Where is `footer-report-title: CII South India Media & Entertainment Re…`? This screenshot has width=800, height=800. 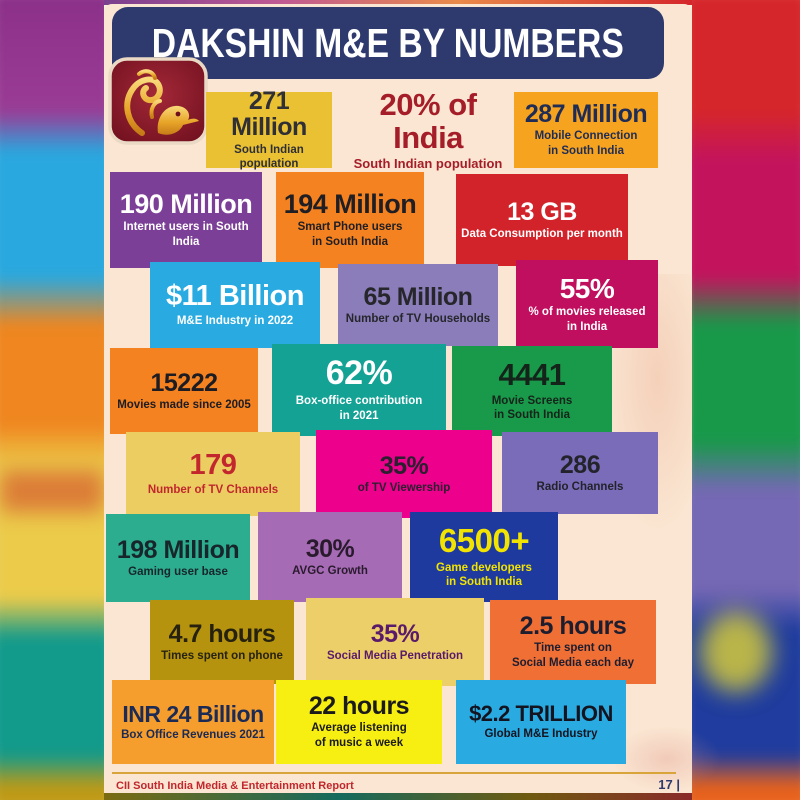 footer-report-title: CII South India Media & Entertainment Re… is located at coordinates (235, 786).